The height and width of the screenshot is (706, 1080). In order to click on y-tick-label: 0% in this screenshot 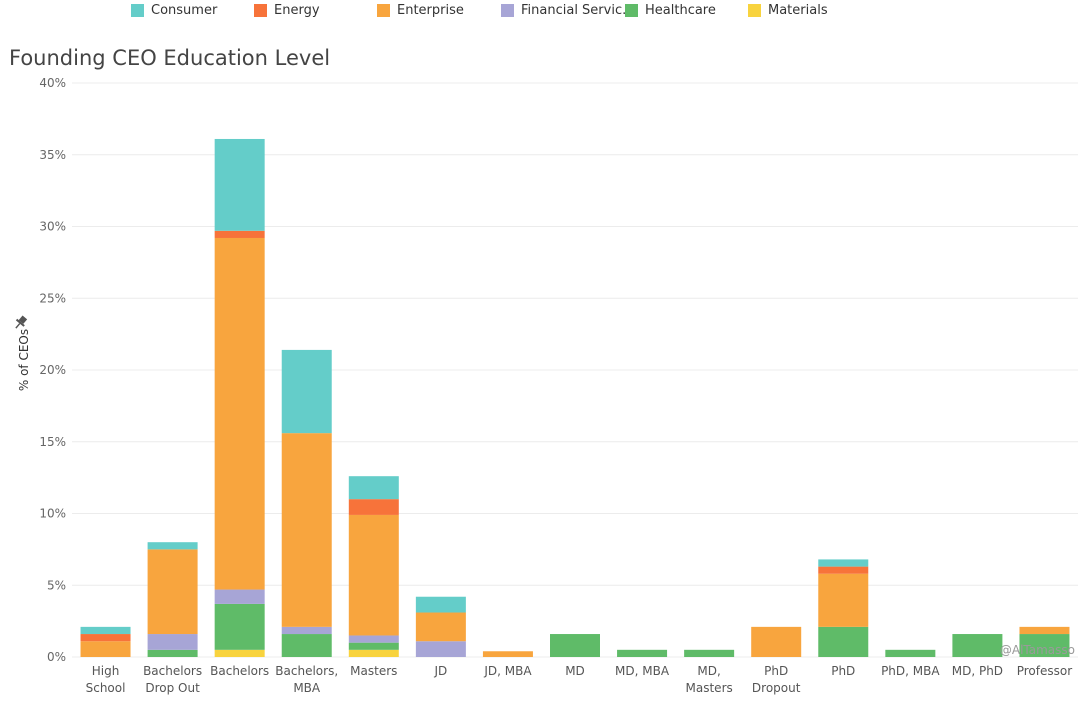, I will do `click(56, 657)`.